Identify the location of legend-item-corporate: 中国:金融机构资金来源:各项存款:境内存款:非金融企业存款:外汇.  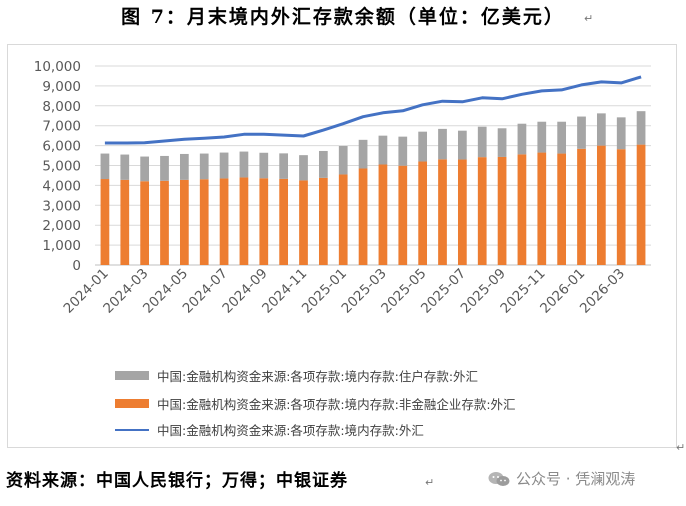
(315, 403).